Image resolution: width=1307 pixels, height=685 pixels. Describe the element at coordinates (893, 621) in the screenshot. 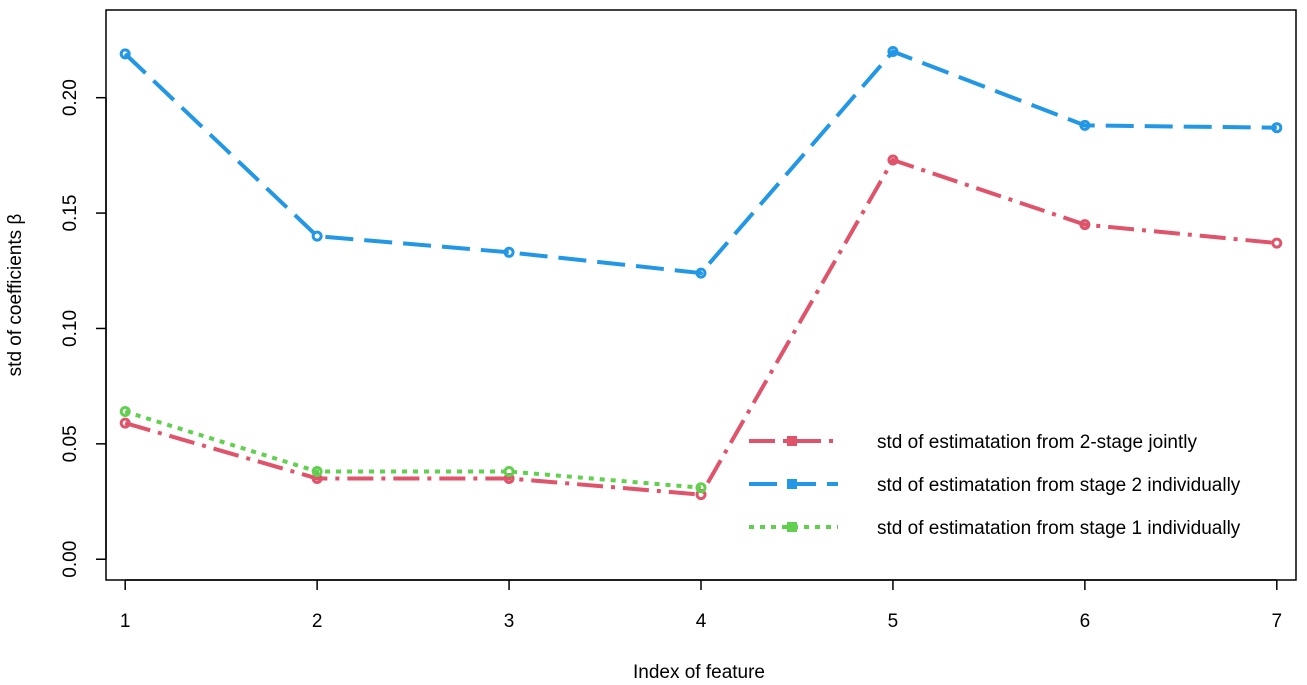

I see `x-tick-label: 5` at that location.